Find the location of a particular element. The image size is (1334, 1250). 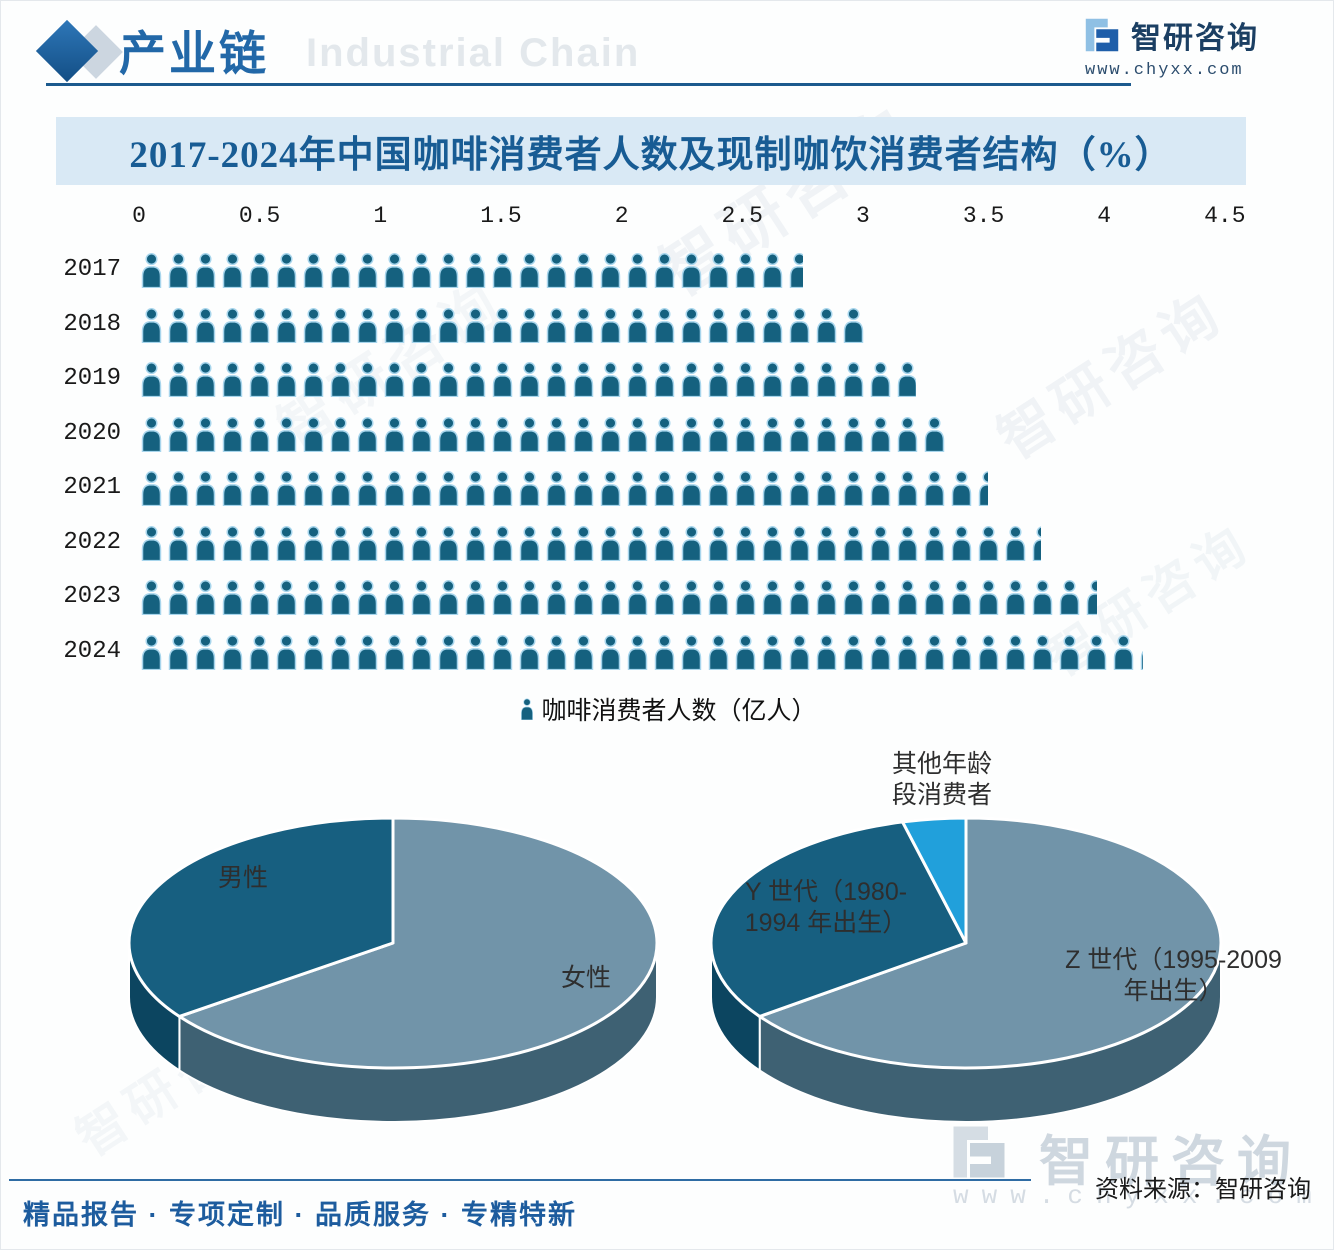

header-divider is located at coordinates (588, 84).